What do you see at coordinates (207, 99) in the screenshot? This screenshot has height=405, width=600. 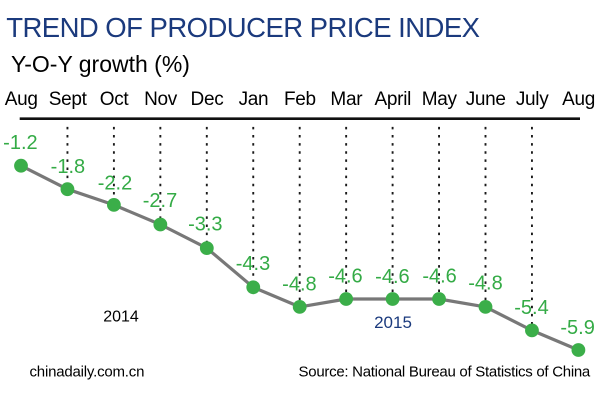 I see `svg-text: Dec` at bounding box center [207, 99].